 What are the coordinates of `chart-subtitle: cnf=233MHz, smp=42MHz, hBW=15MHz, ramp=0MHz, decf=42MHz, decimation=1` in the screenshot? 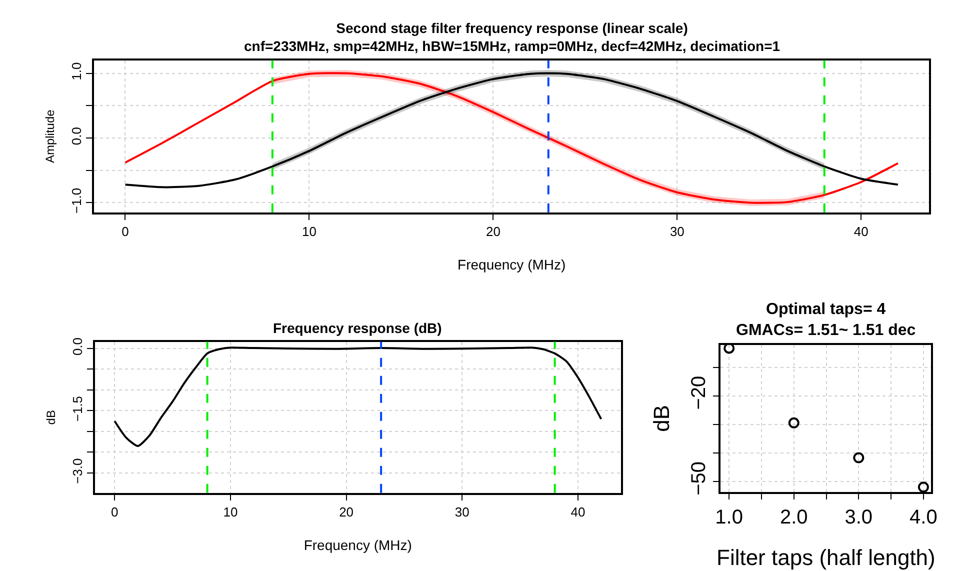 It's located at (512, 46).